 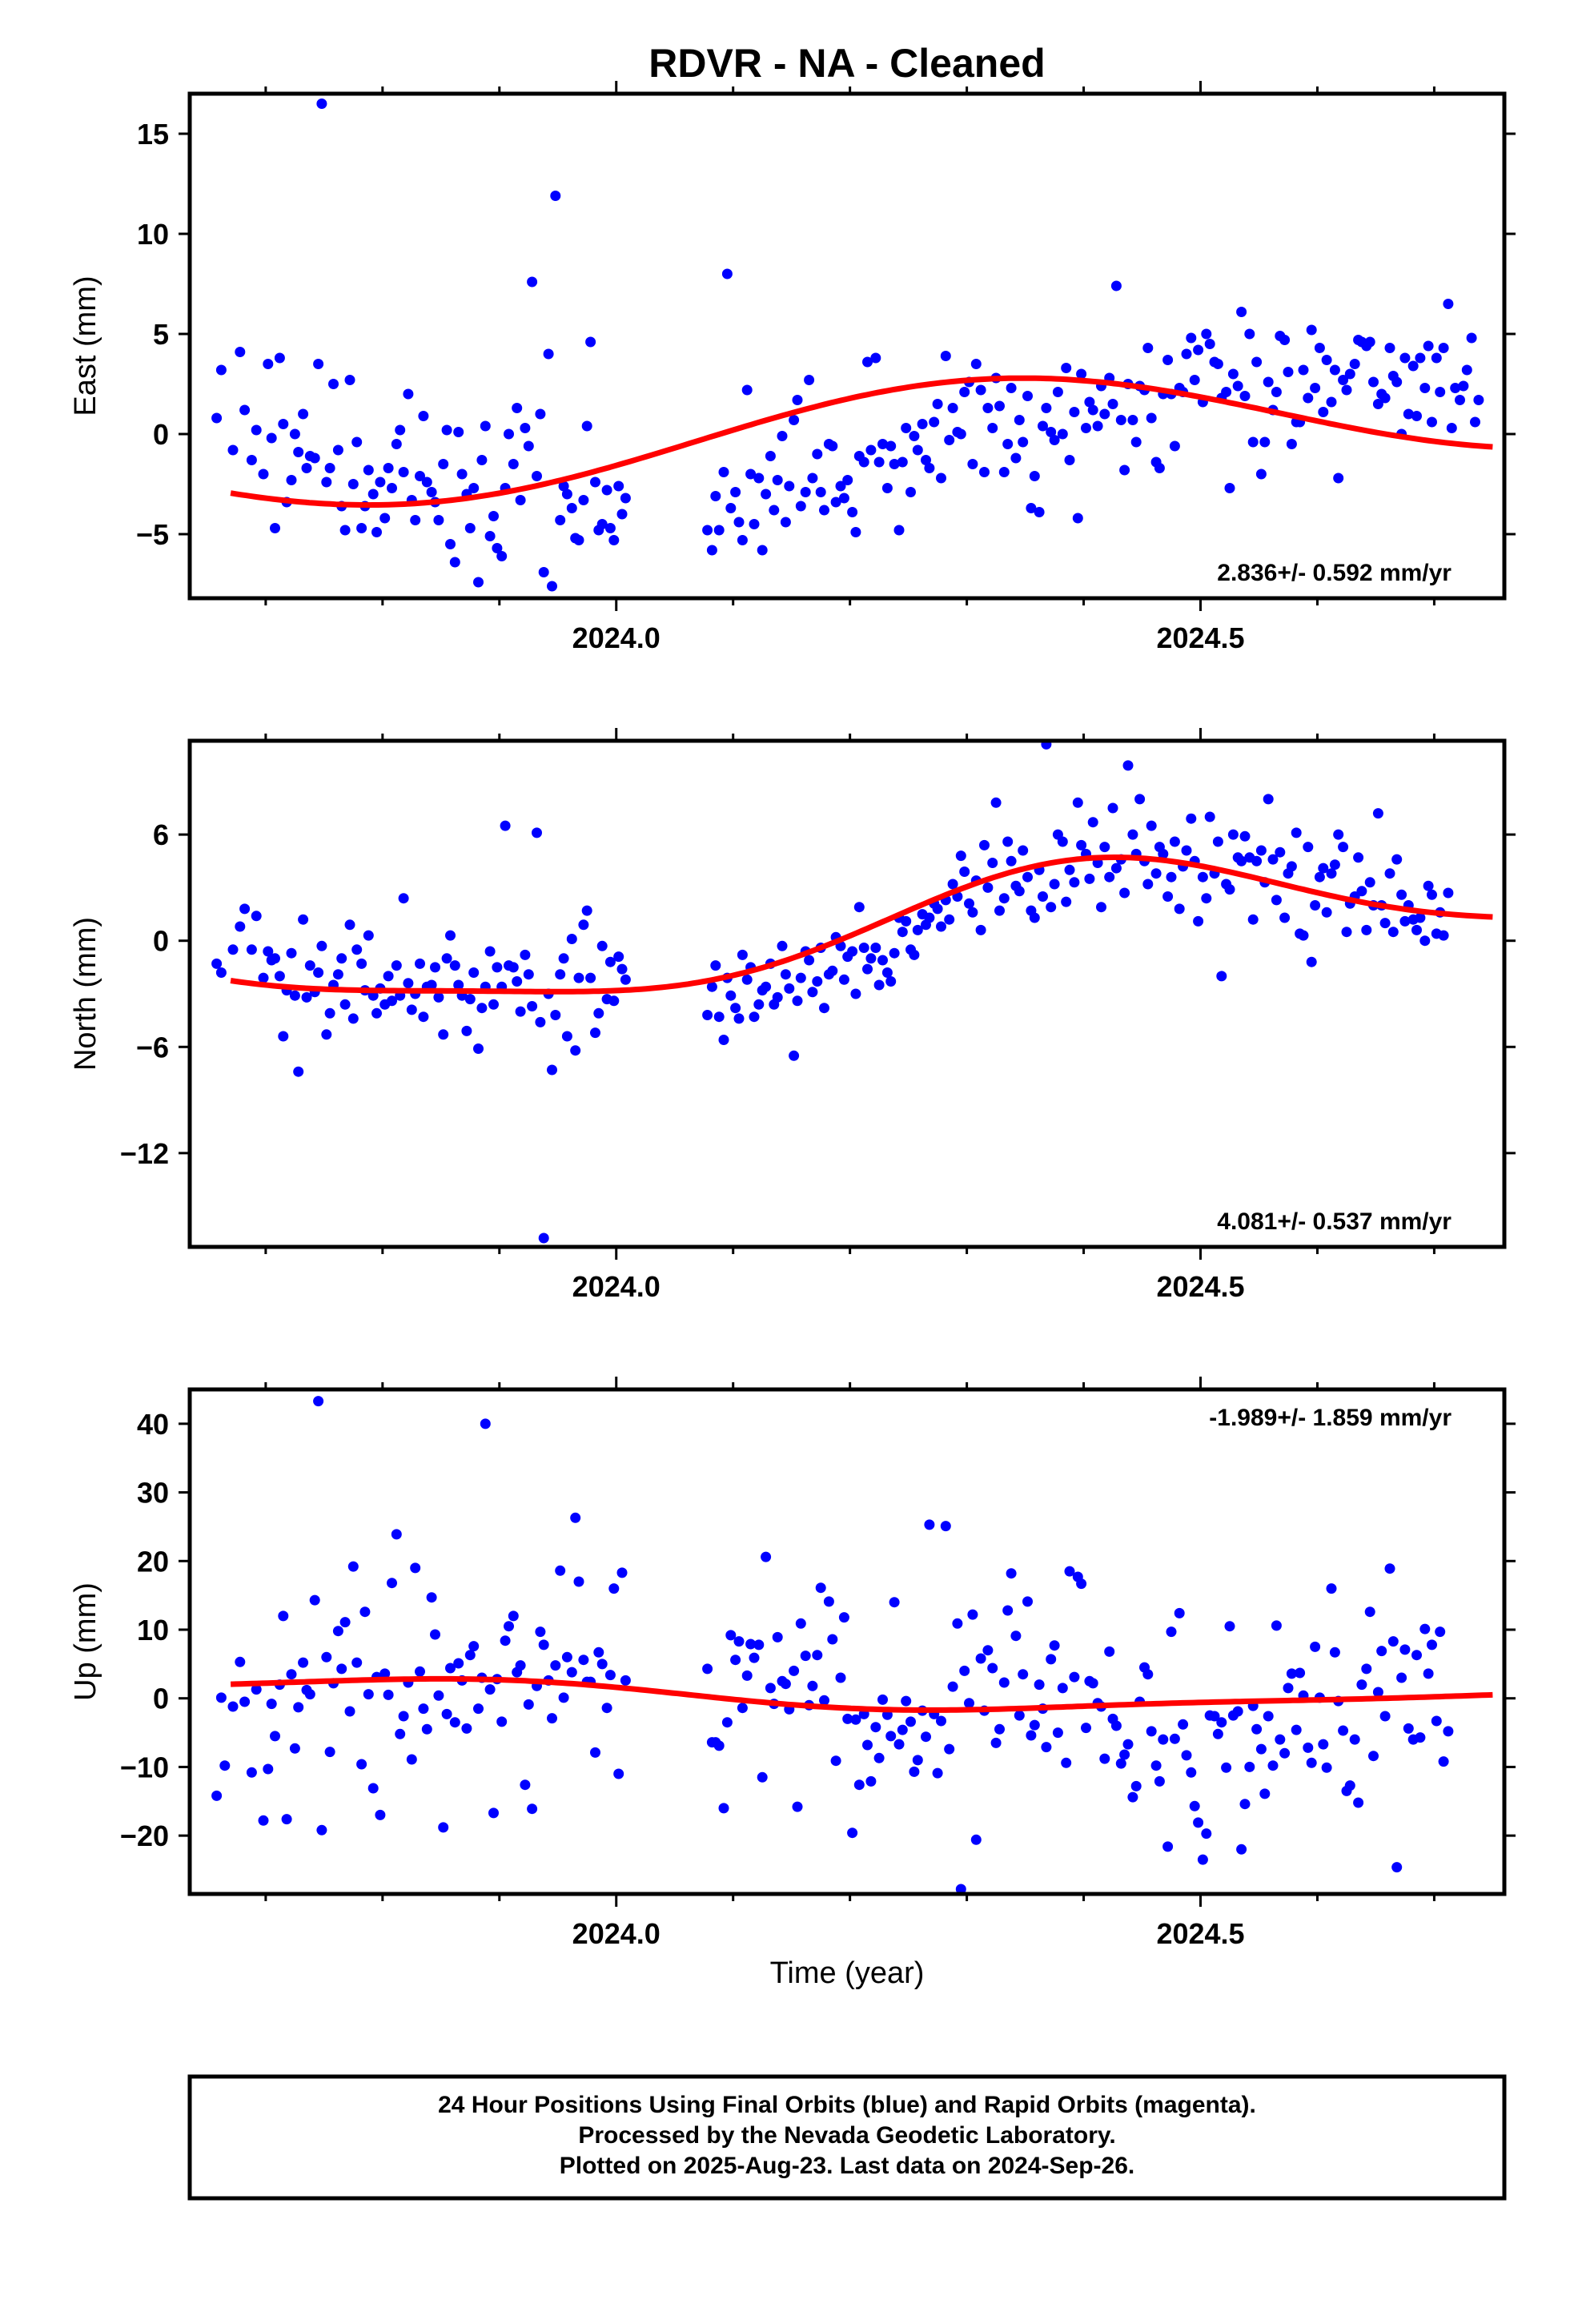 I want to click on up-y-tick-label: −10, so click(x=144, y=1767).